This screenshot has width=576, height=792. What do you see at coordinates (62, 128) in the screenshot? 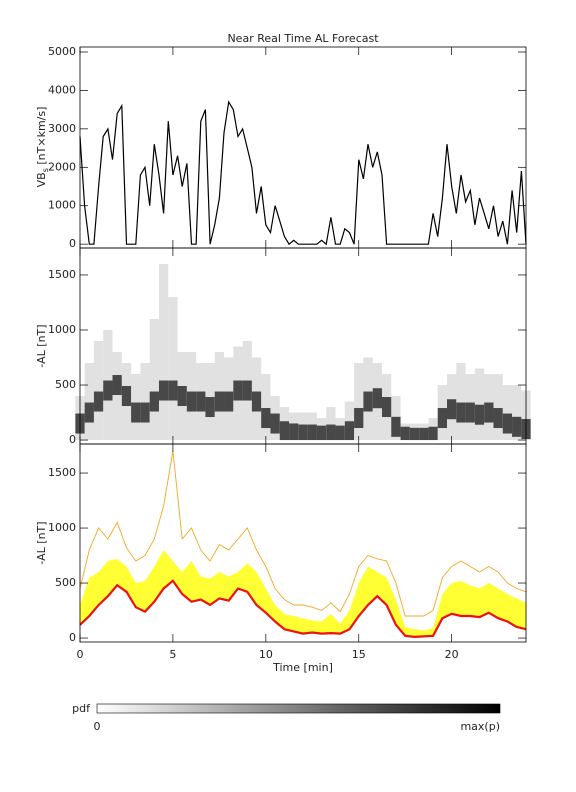
I see `y-tick-label: 3000` at bounding box center [62, 128].